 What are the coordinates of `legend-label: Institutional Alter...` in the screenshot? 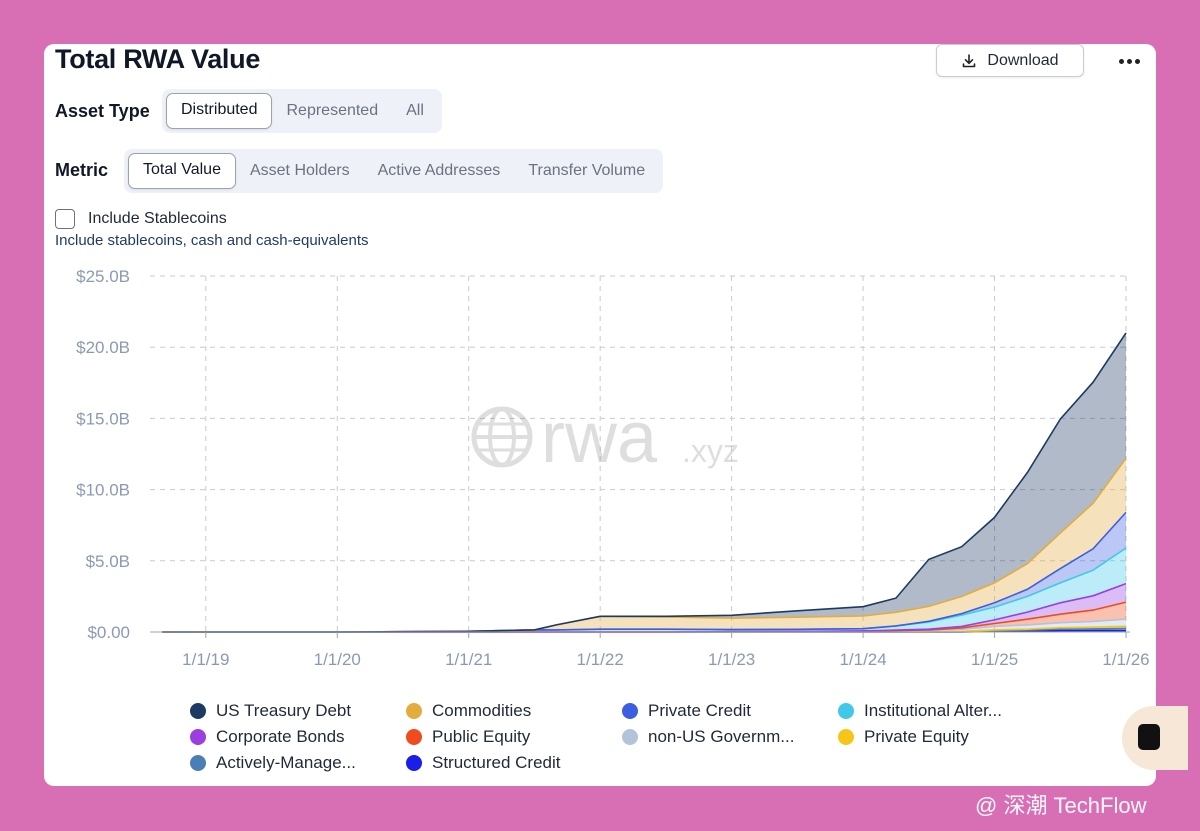 It's located at (933, 710).